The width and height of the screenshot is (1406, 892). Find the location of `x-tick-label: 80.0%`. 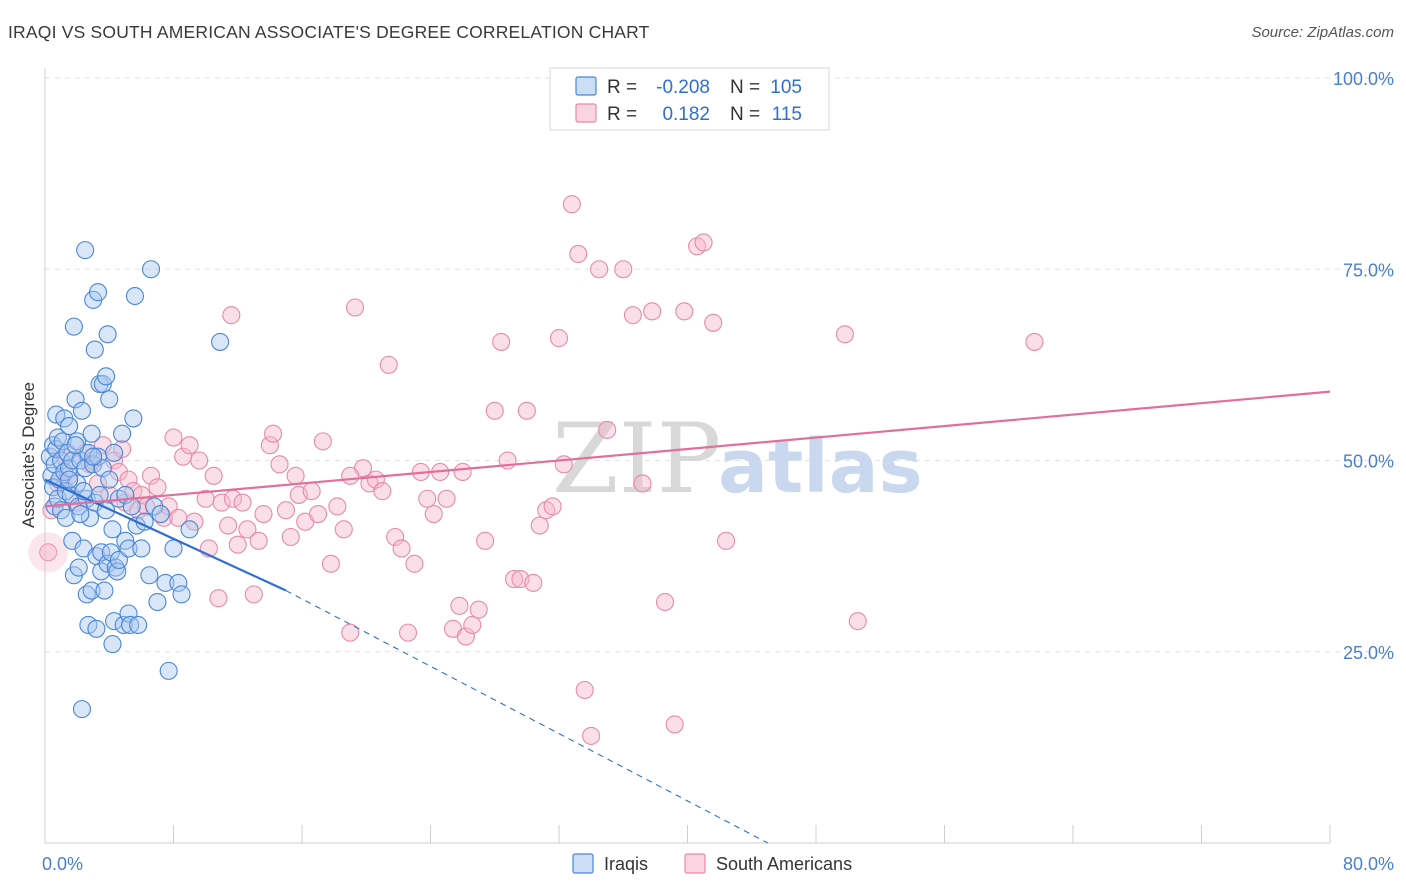

x-tick-label: 80.0% is located at coordinates (1368, 864).